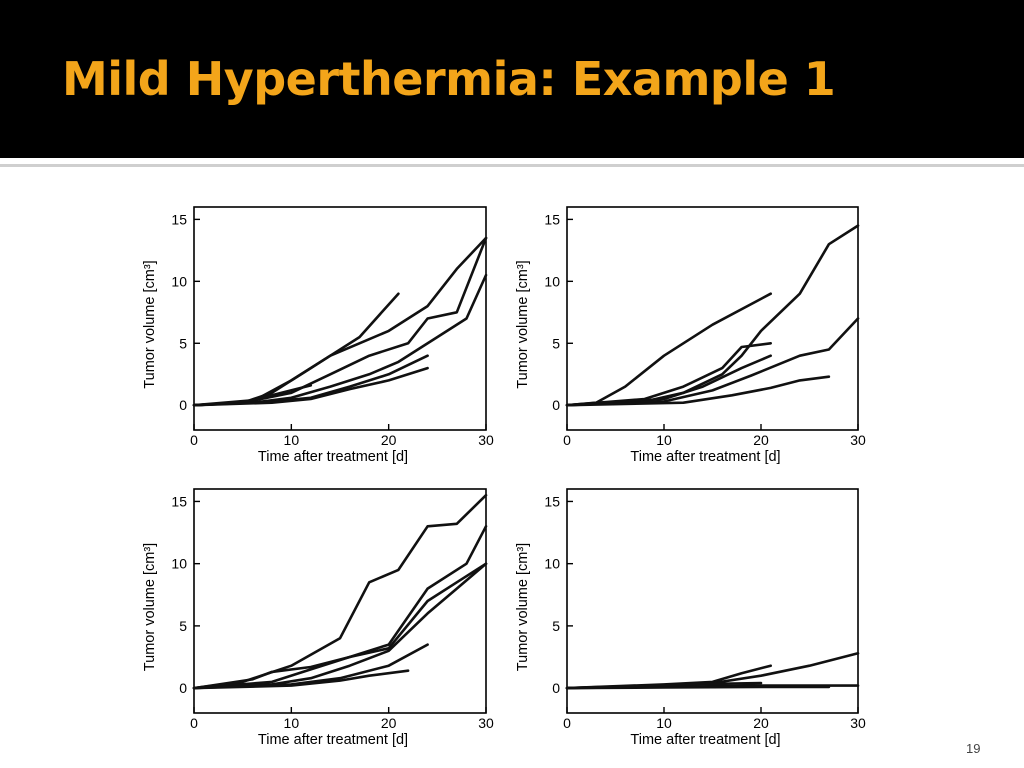 This screenshot has height=768, width=1024. I want to click on header-divider, so click(512, 165).